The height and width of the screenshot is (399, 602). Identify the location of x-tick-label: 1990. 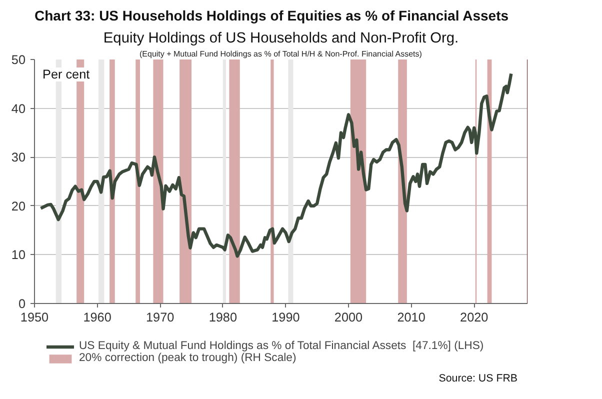
(286, 317).